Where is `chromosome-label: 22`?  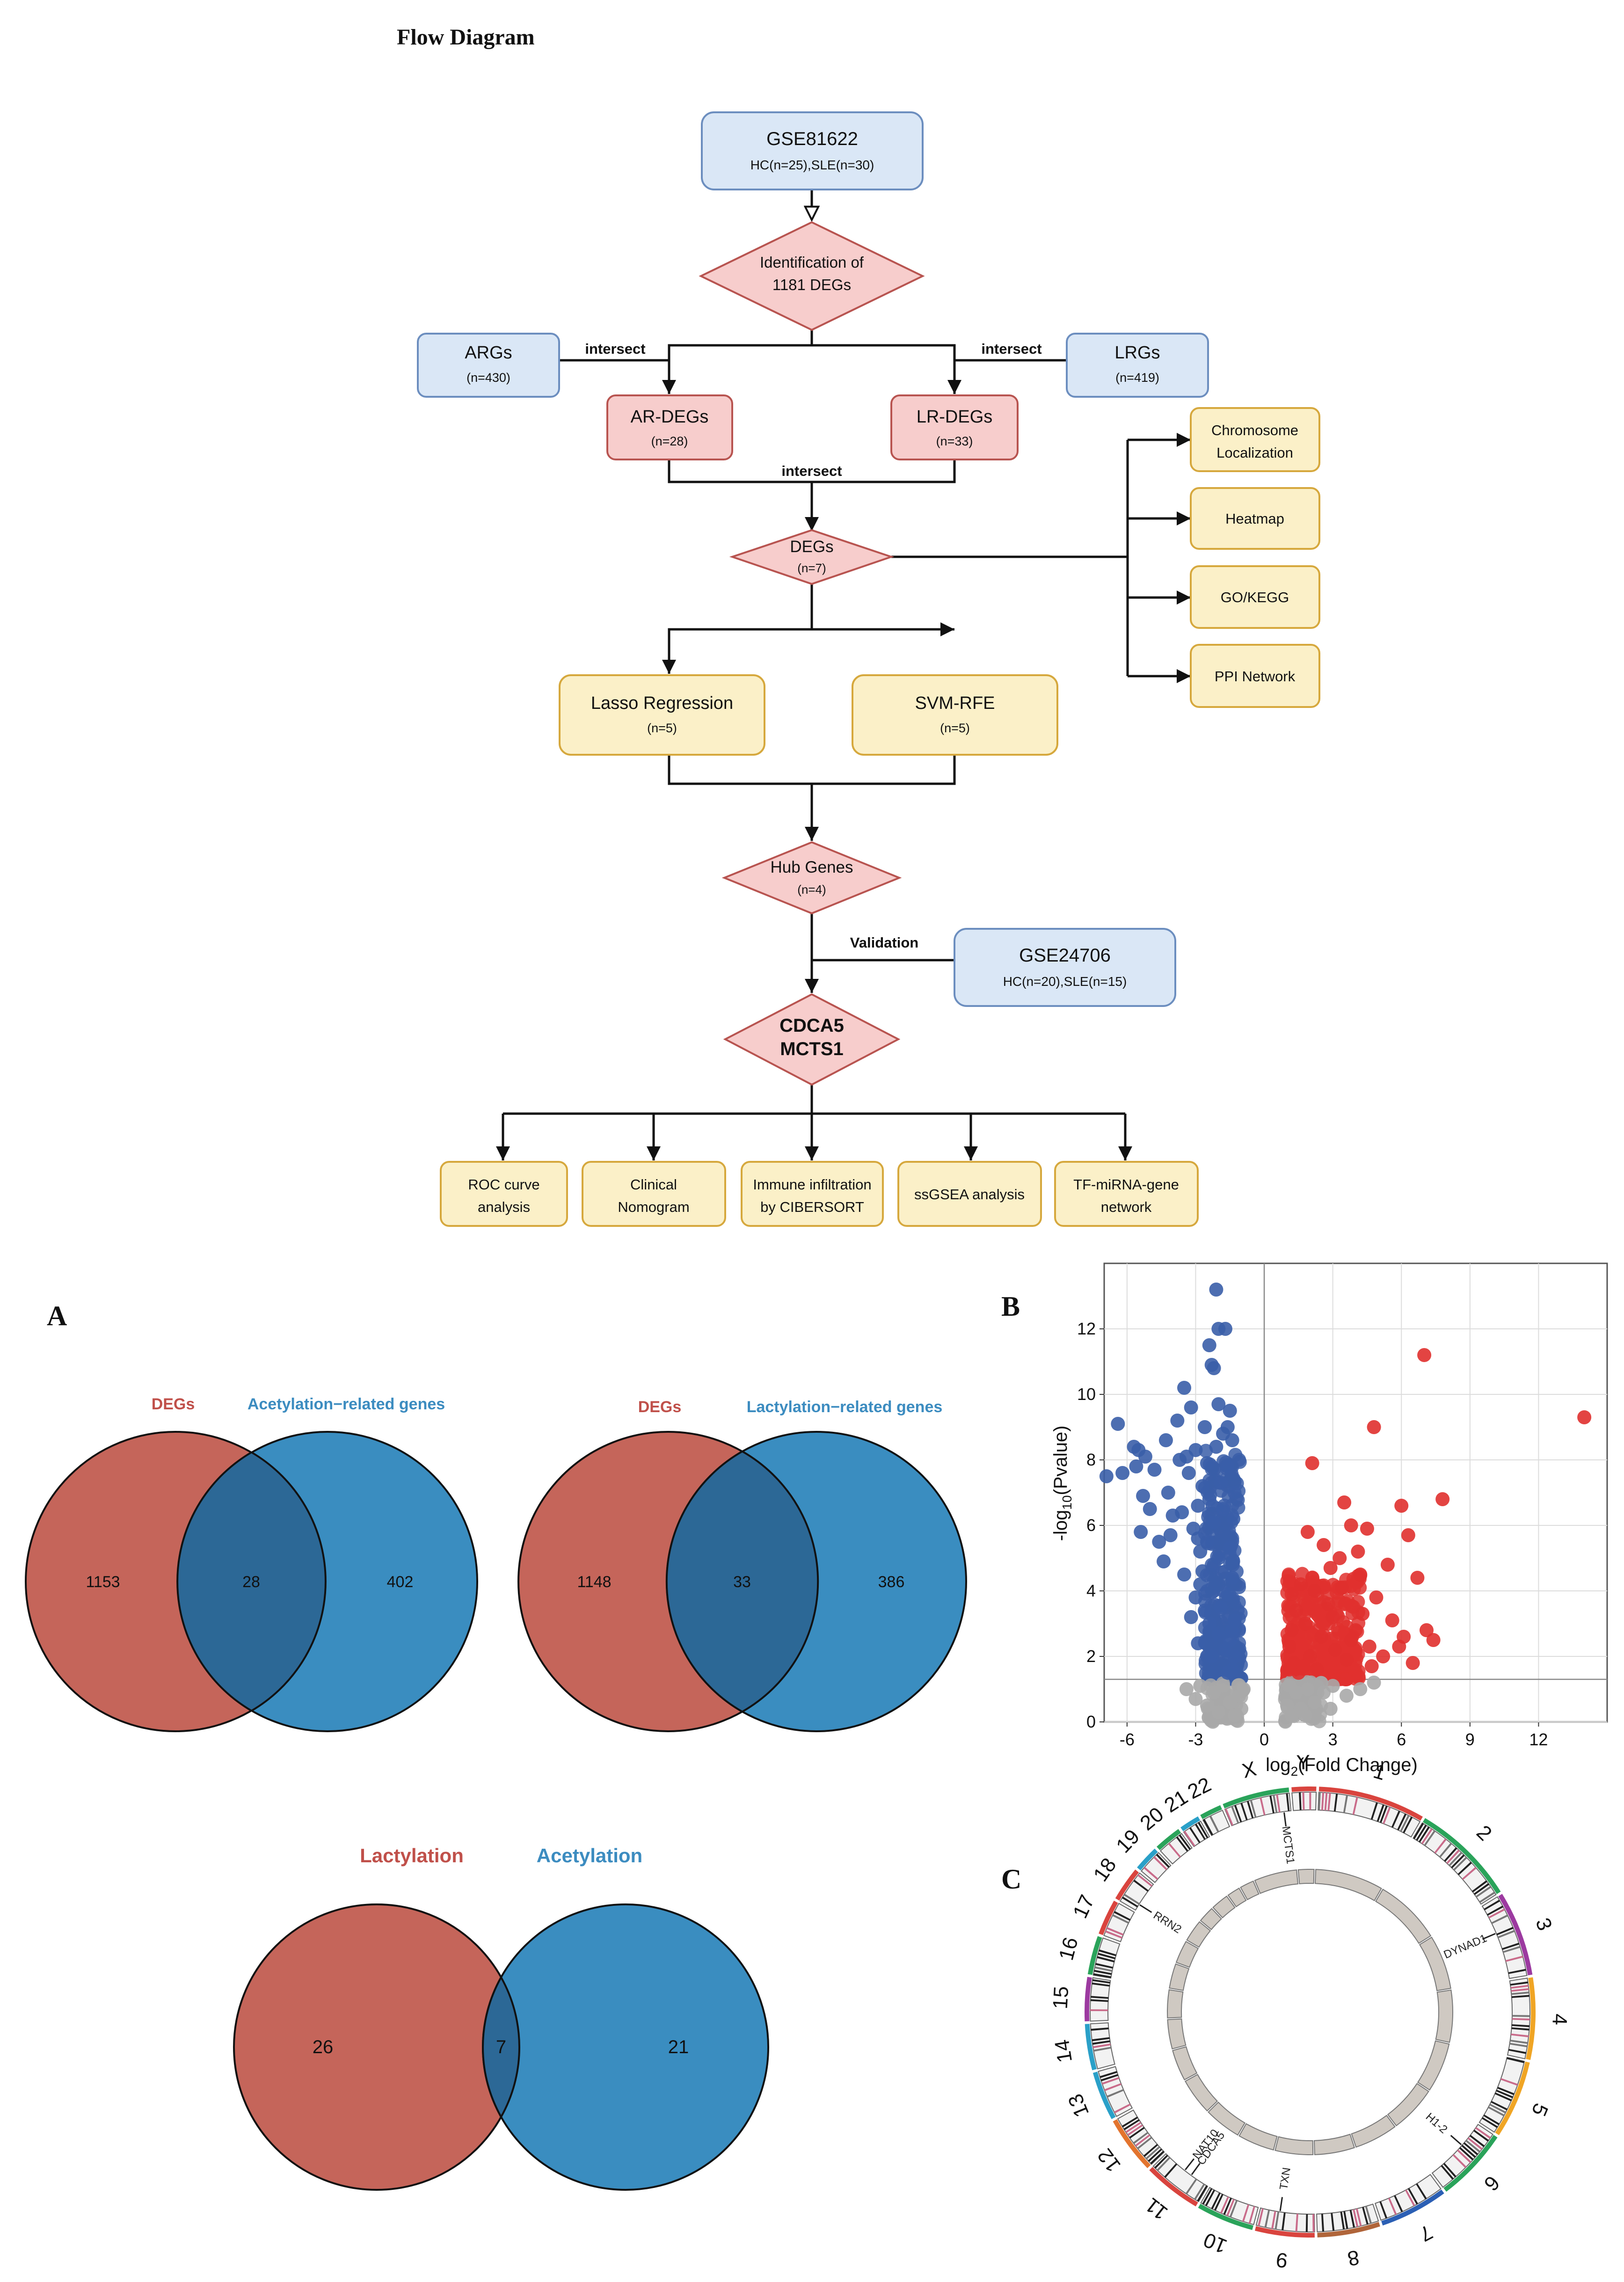 chromosome-label: 22 is located at coordinates (1199, 1788).